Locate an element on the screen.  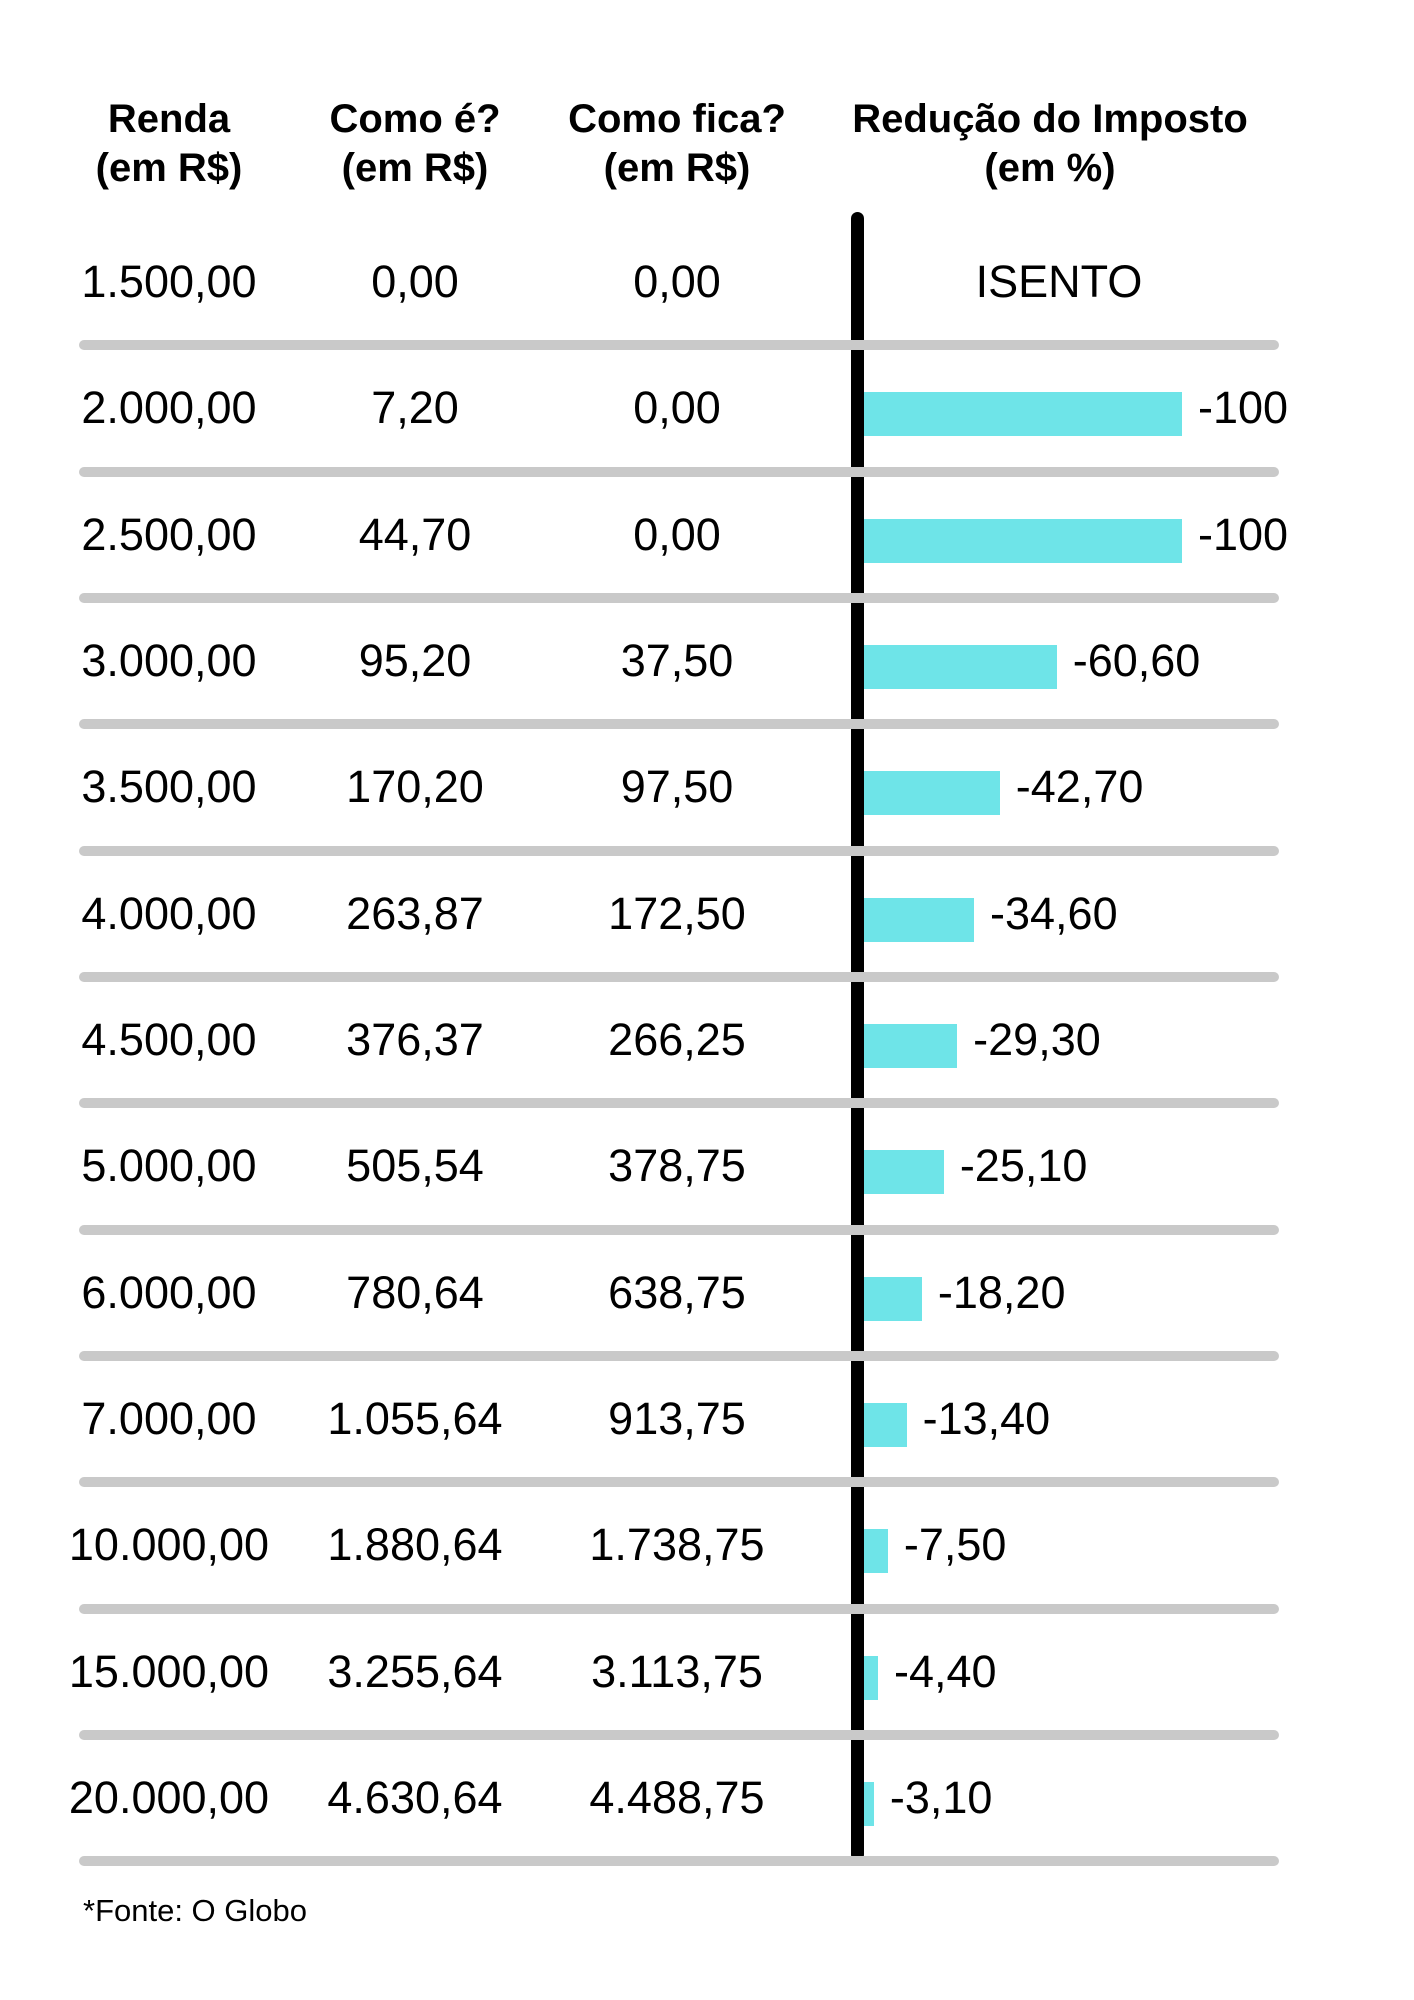
table-row: 15.000,00 3.255,64 3.113,75 -4,40 is located at coordinates (707, 1674).